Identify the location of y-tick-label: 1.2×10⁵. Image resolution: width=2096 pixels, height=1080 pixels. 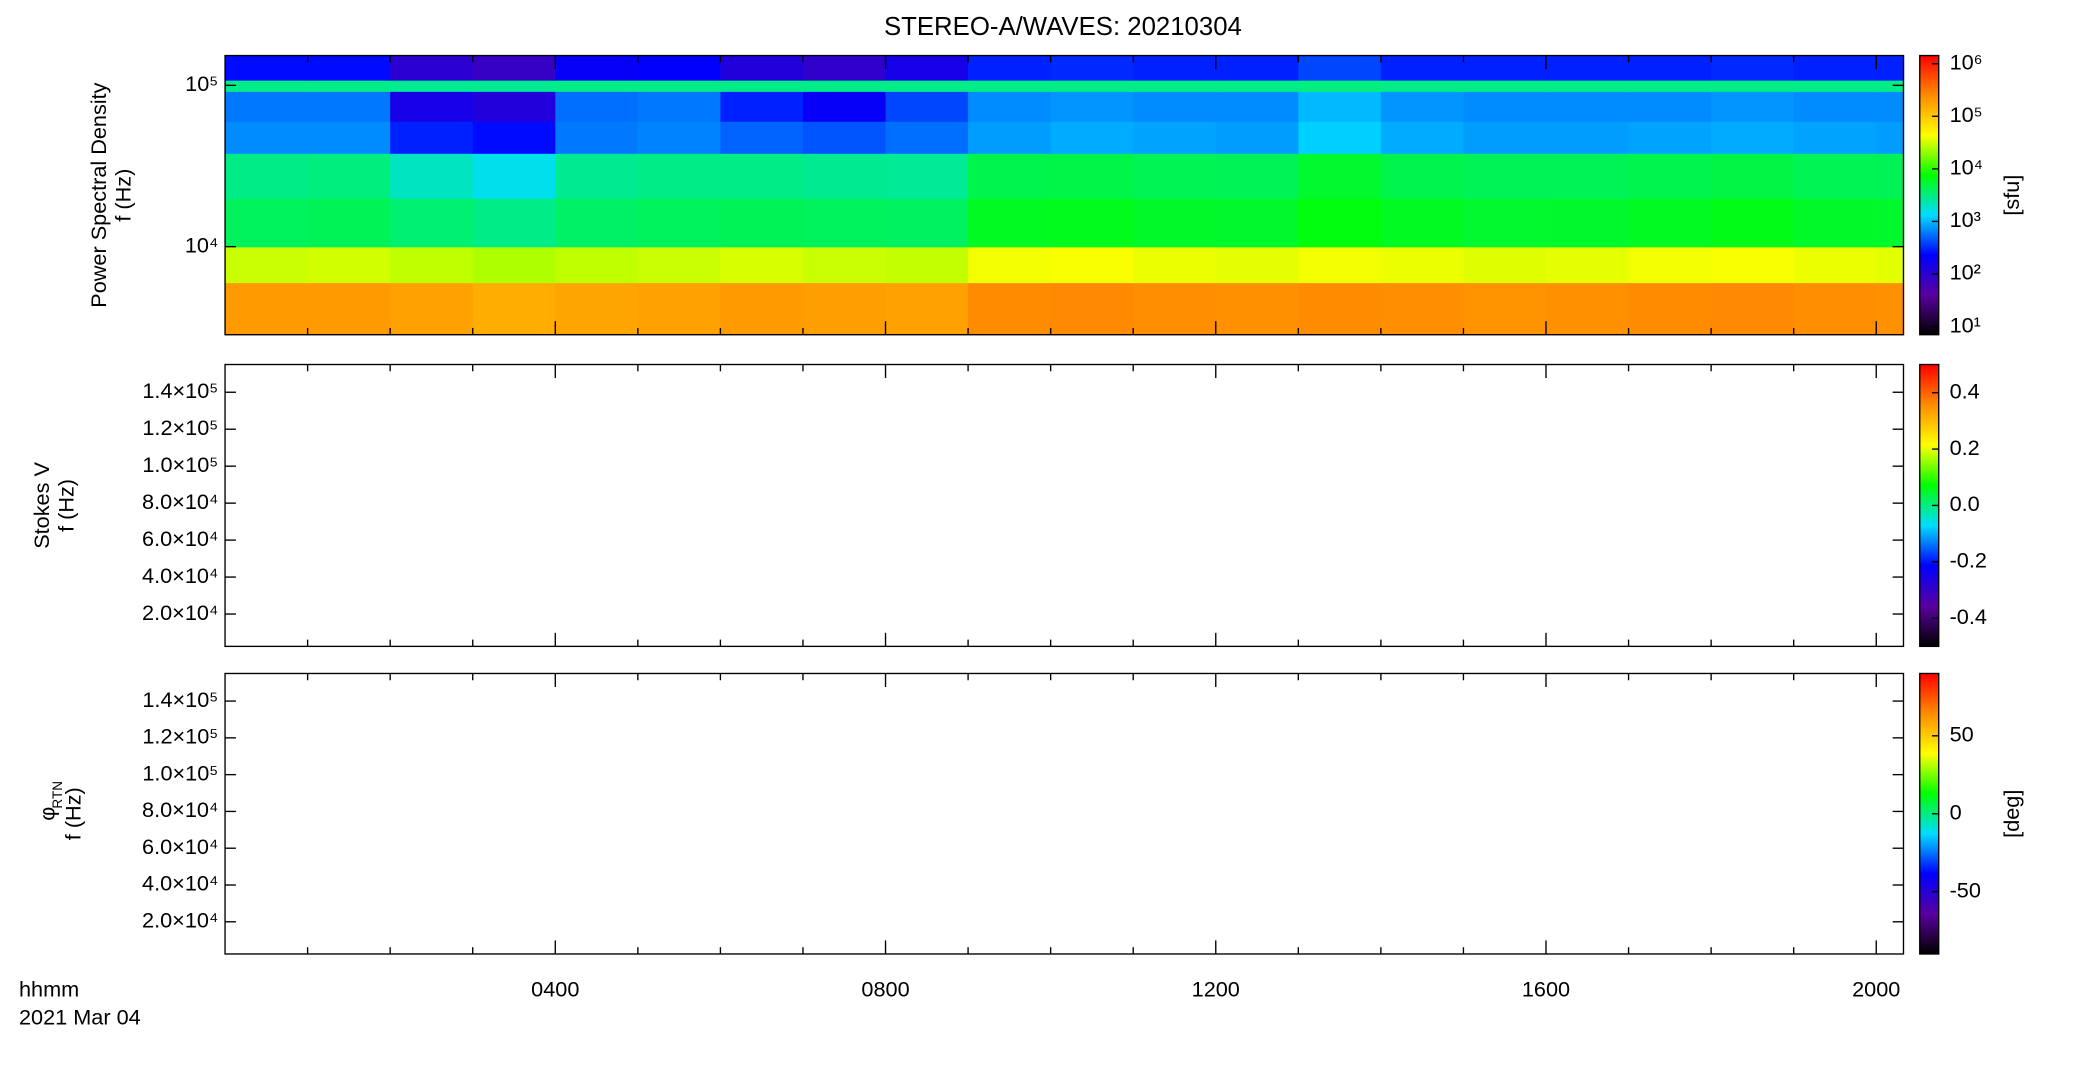
(180, 427).